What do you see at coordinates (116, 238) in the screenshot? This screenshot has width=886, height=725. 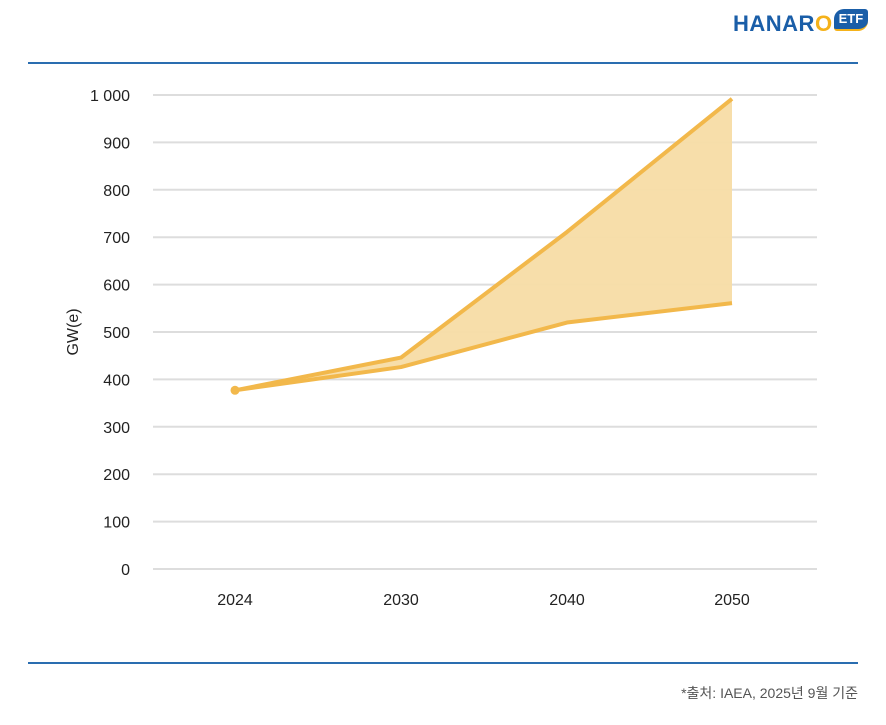 I see `y-tick-label: 700` at bounding box center [116, 238].